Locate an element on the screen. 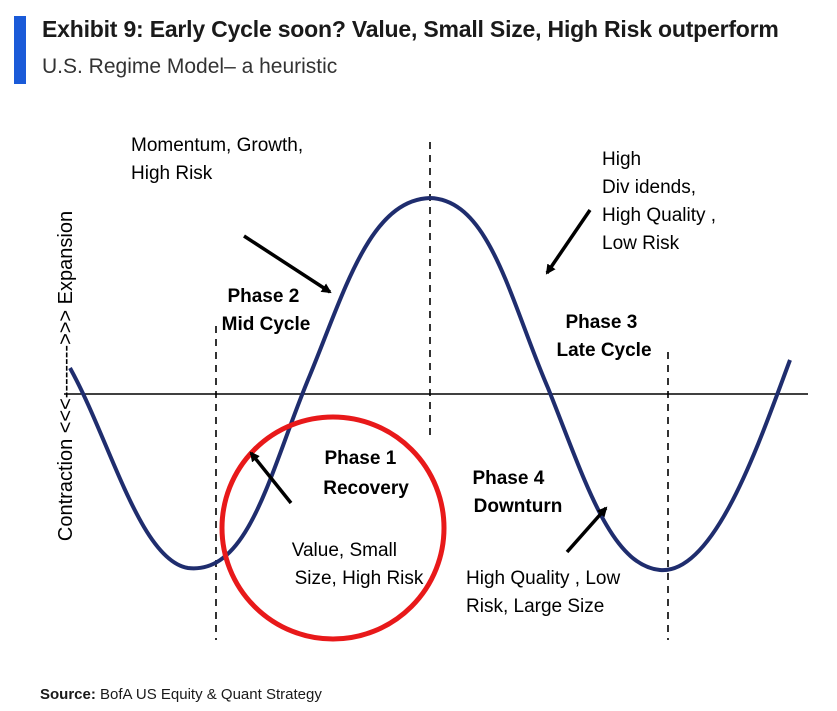 This screenshot has width=837, height=711. accent-bar is located at coordinates (20, 50).